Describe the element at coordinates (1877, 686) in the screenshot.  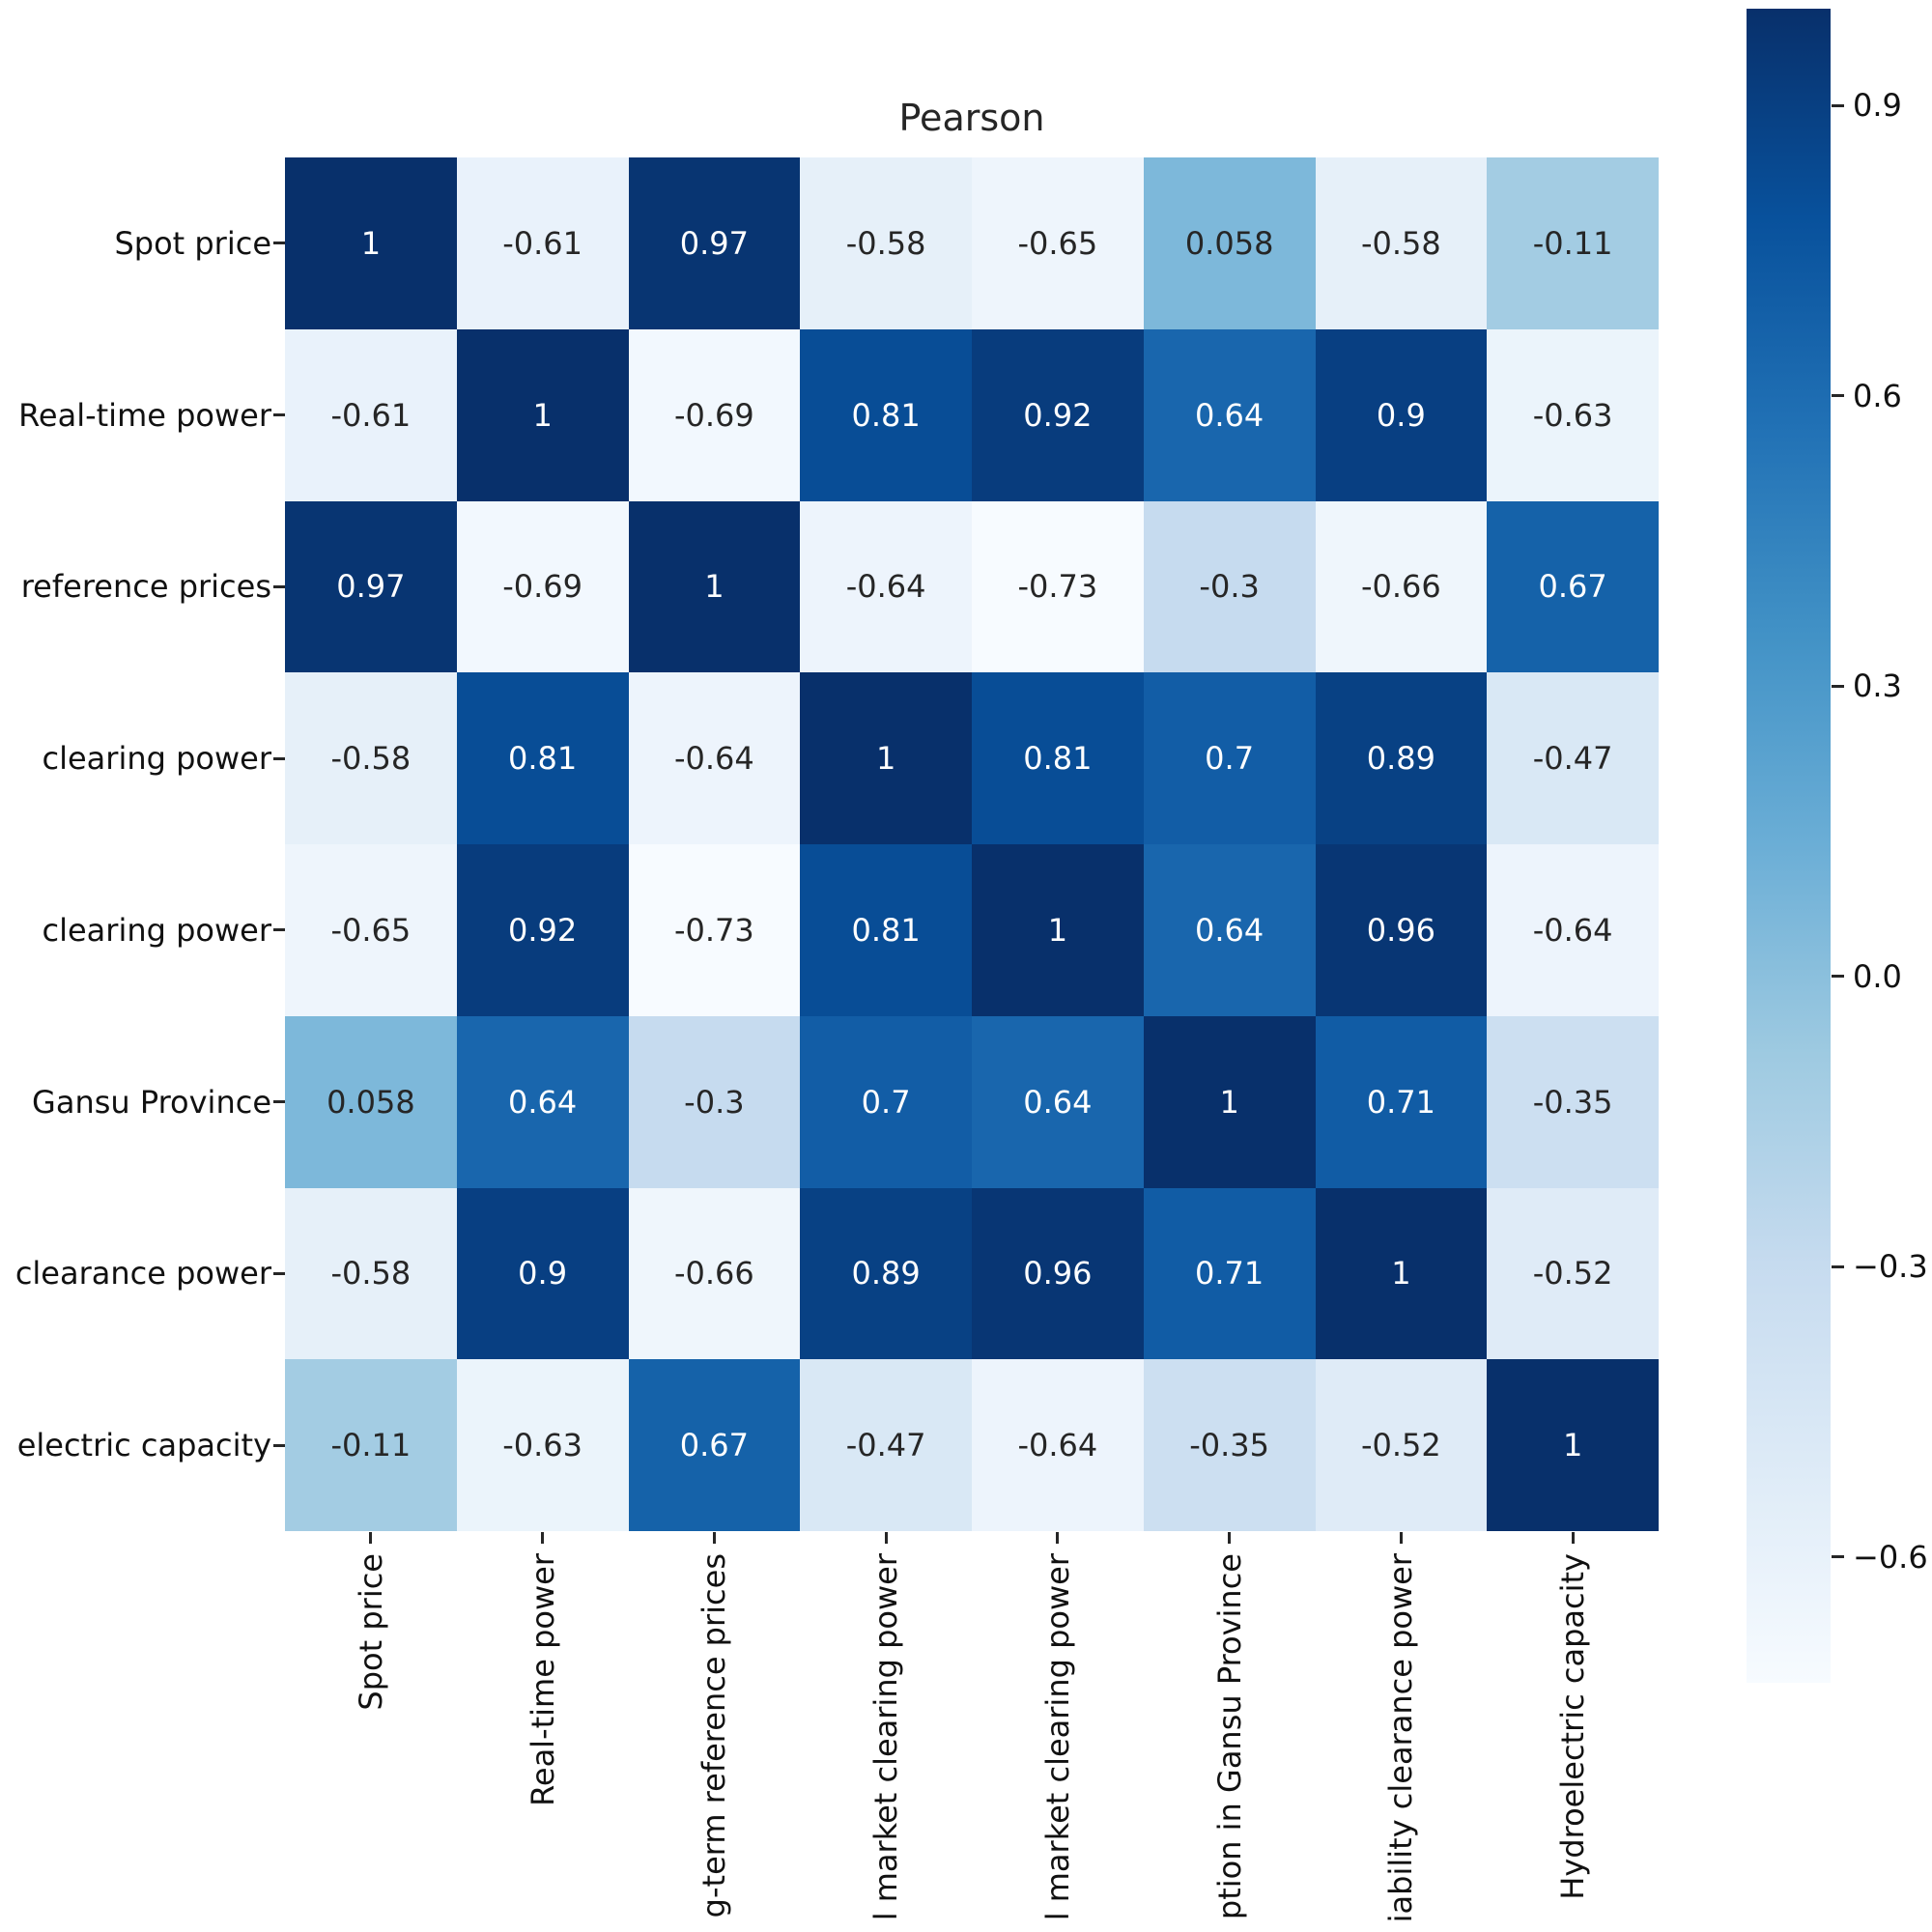
I see `colorbar-tick-label: 0.3` at that location.